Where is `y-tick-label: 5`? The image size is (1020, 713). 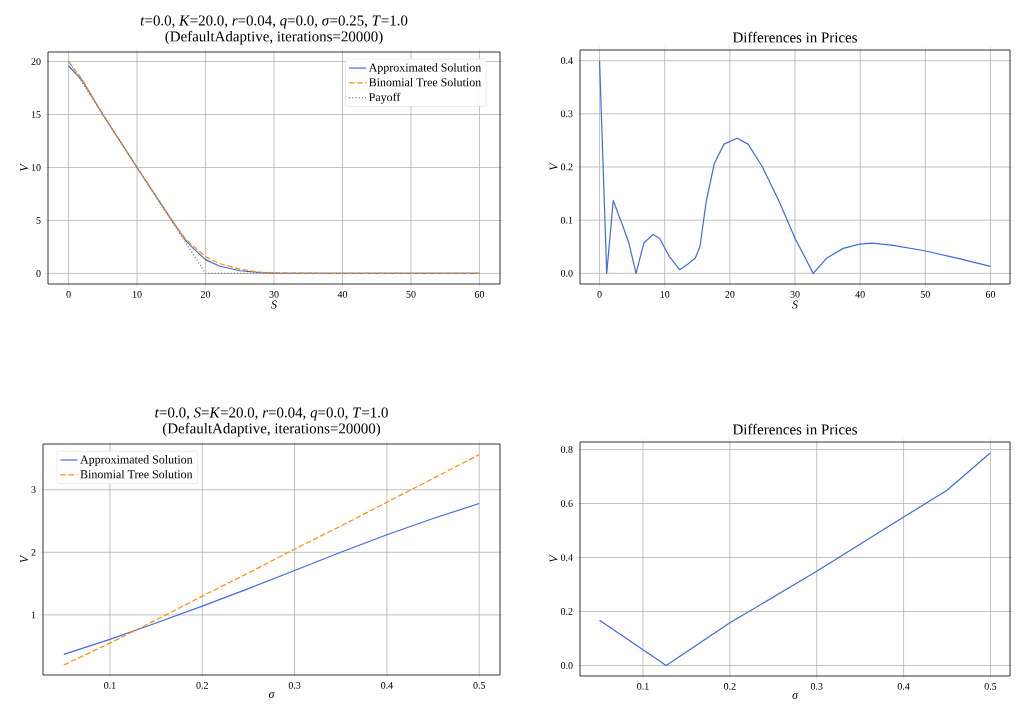
y-tick-label: 5 is located at coordinates (38, 220).